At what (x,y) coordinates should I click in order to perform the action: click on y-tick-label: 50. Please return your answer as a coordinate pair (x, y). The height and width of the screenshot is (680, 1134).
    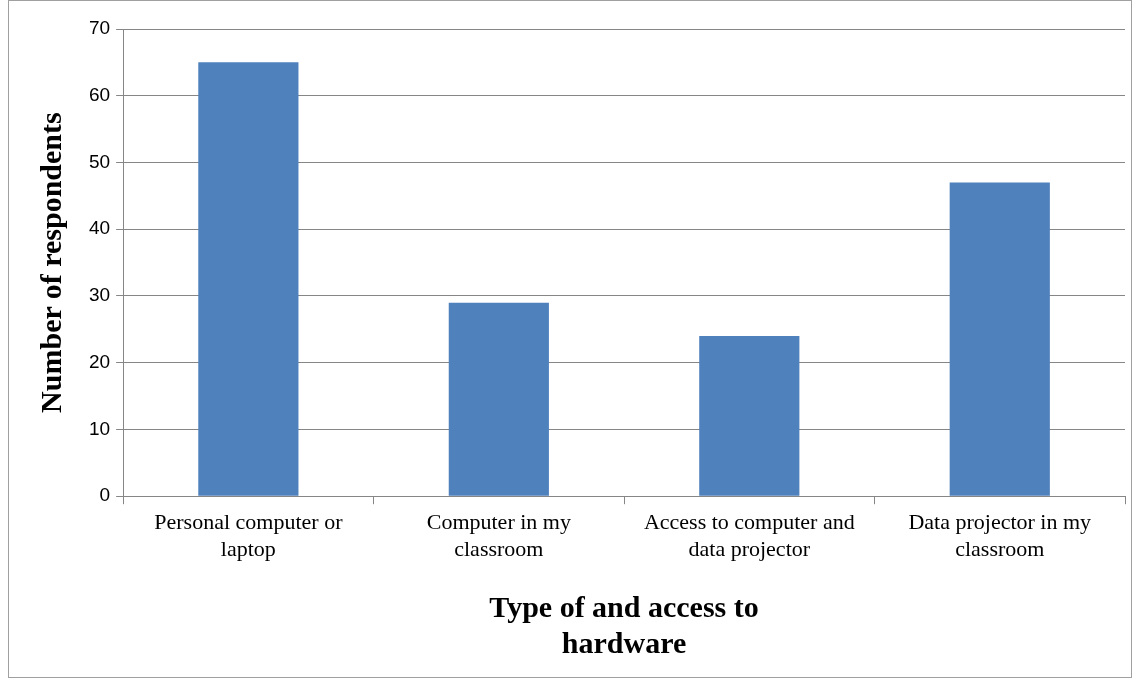
    Looking at the image, I should click on (99, 161).